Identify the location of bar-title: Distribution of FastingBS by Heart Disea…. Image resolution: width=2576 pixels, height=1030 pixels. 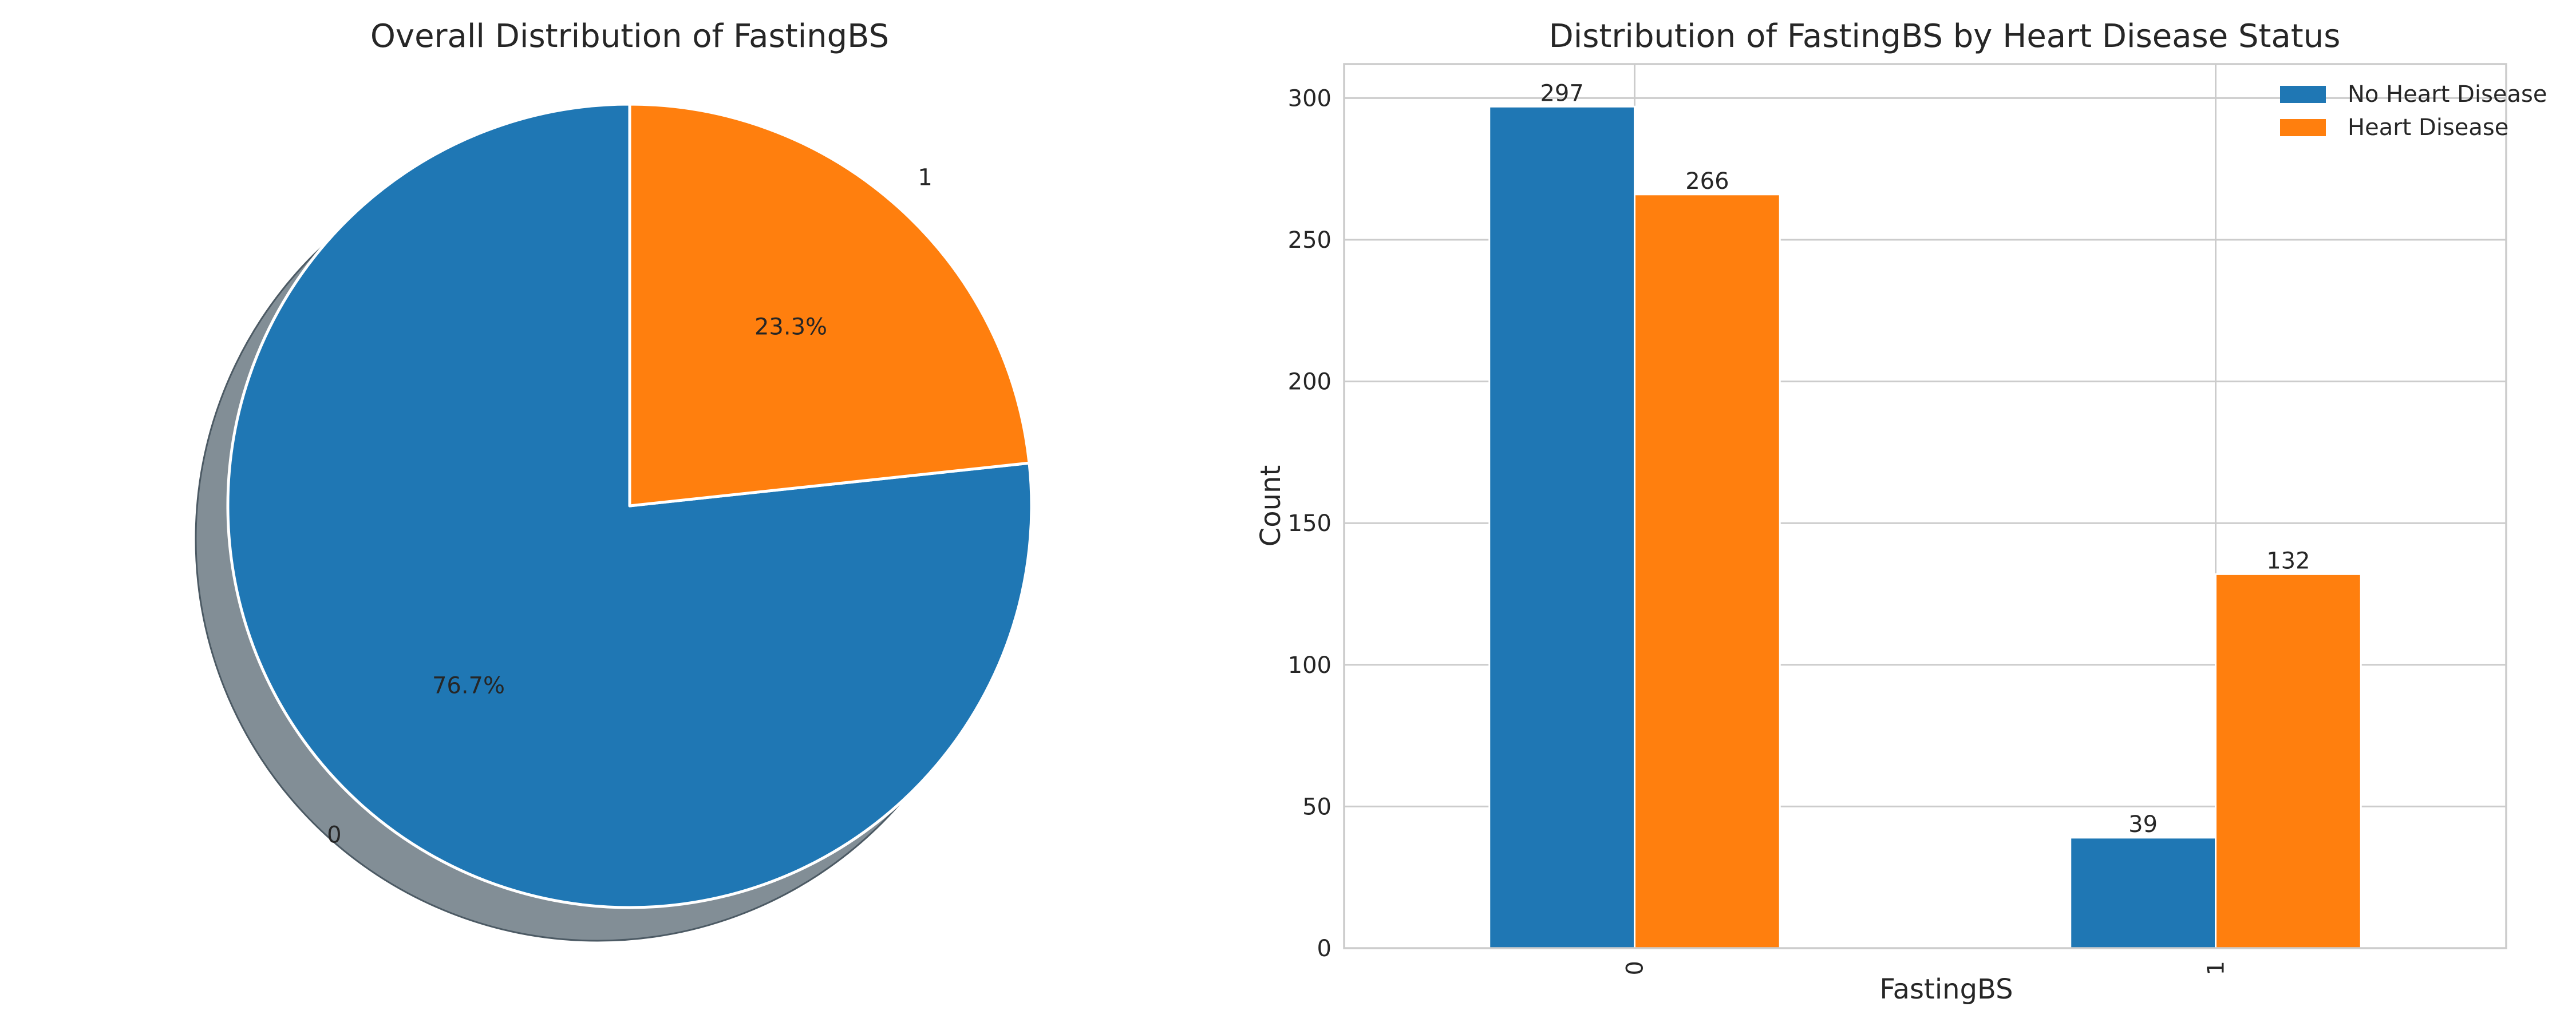
(1945, 36).